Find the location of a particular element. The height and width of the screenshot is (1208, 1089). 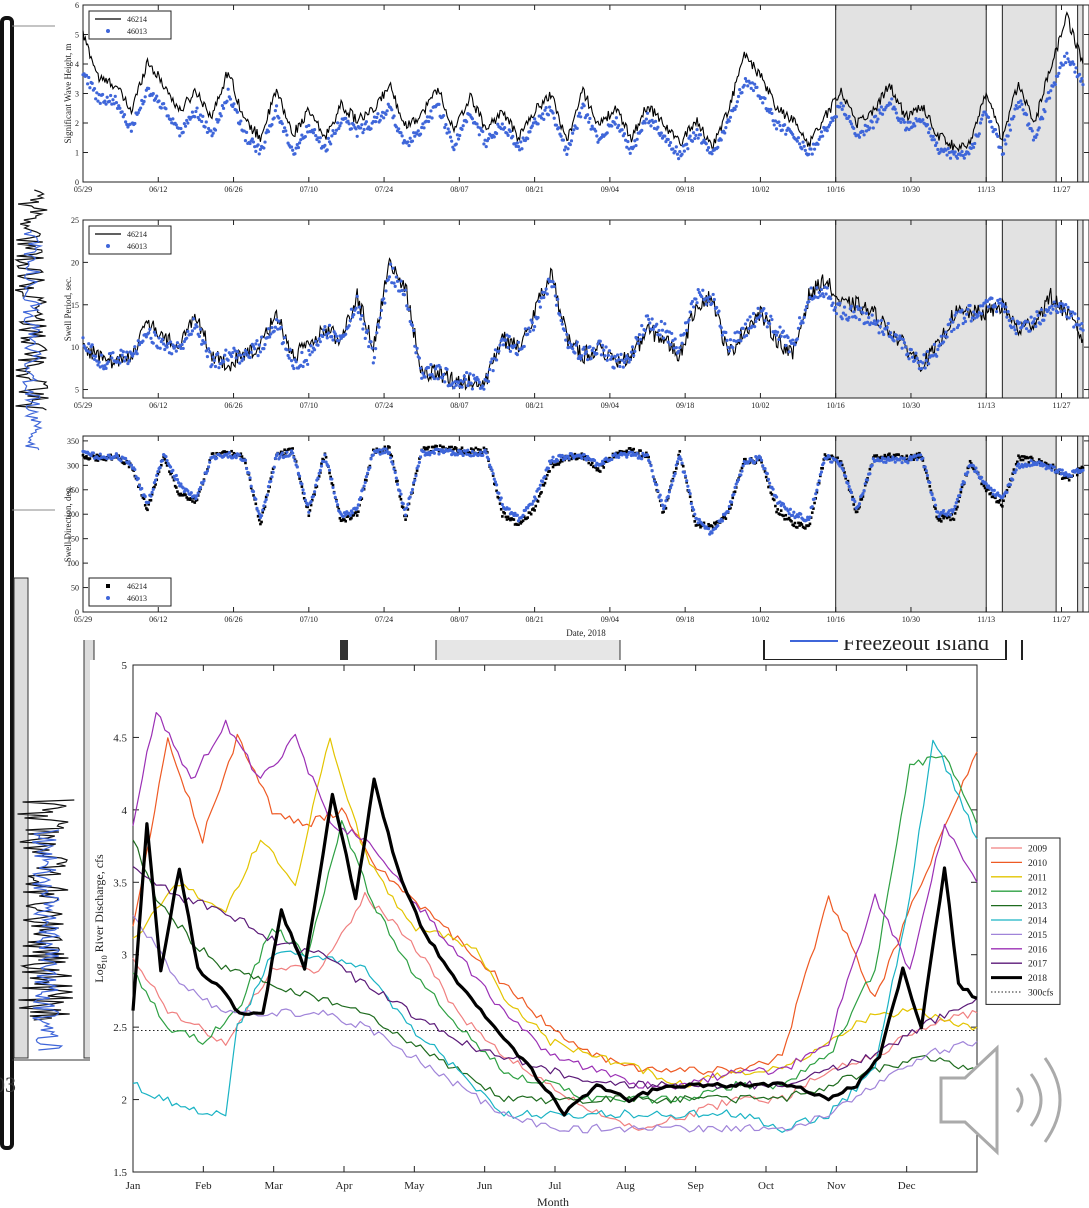

speaker-volume-icon is located at coordinates (1010, 1100).